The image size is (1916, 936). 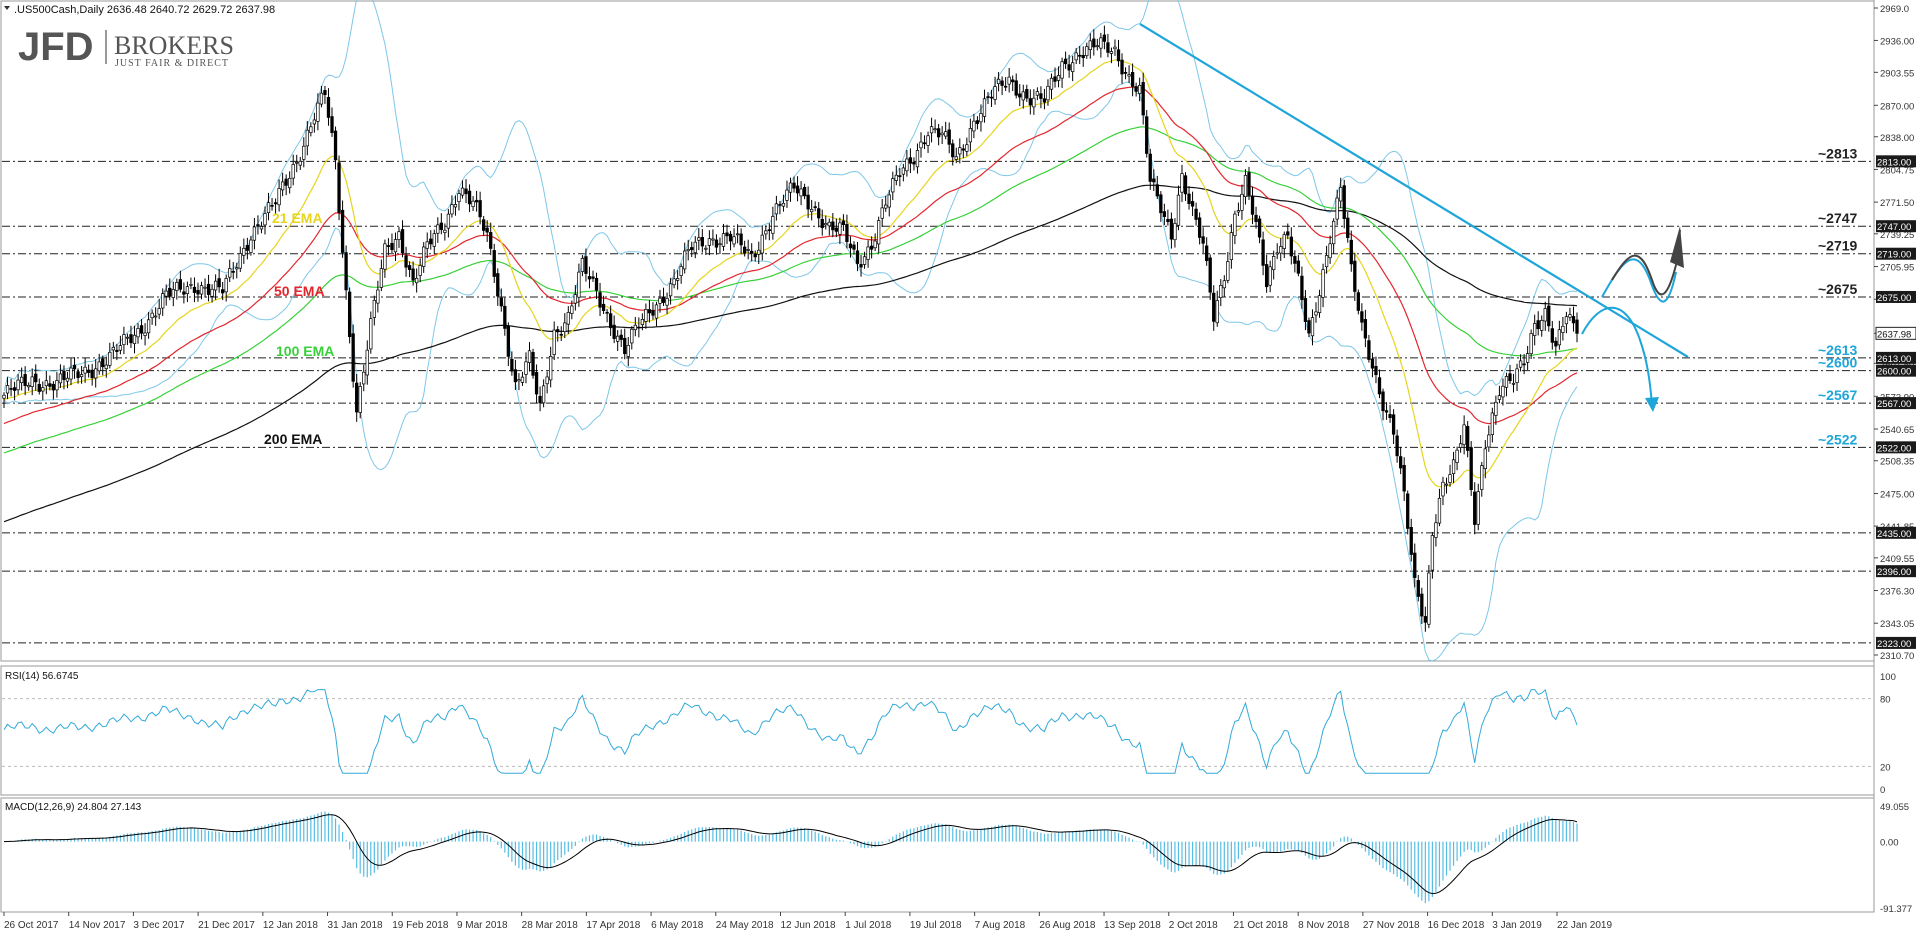 I want to click on rsi-line, so click(x=790, y=731).